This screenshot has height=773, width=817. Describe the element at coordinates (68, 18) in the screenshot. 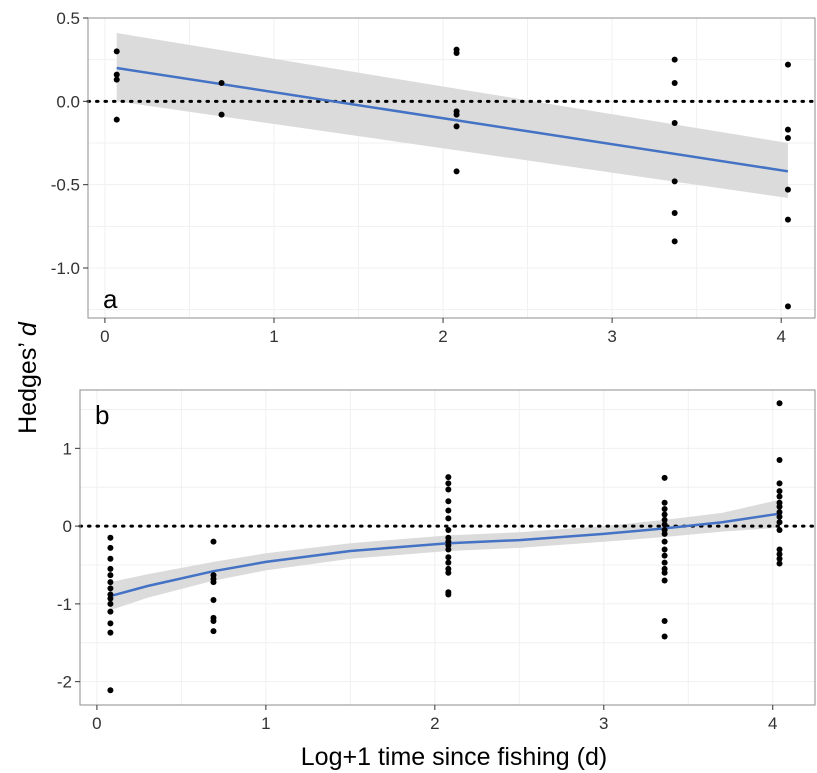

I see `panel-a-y-tick-label: 0.5` at that location.